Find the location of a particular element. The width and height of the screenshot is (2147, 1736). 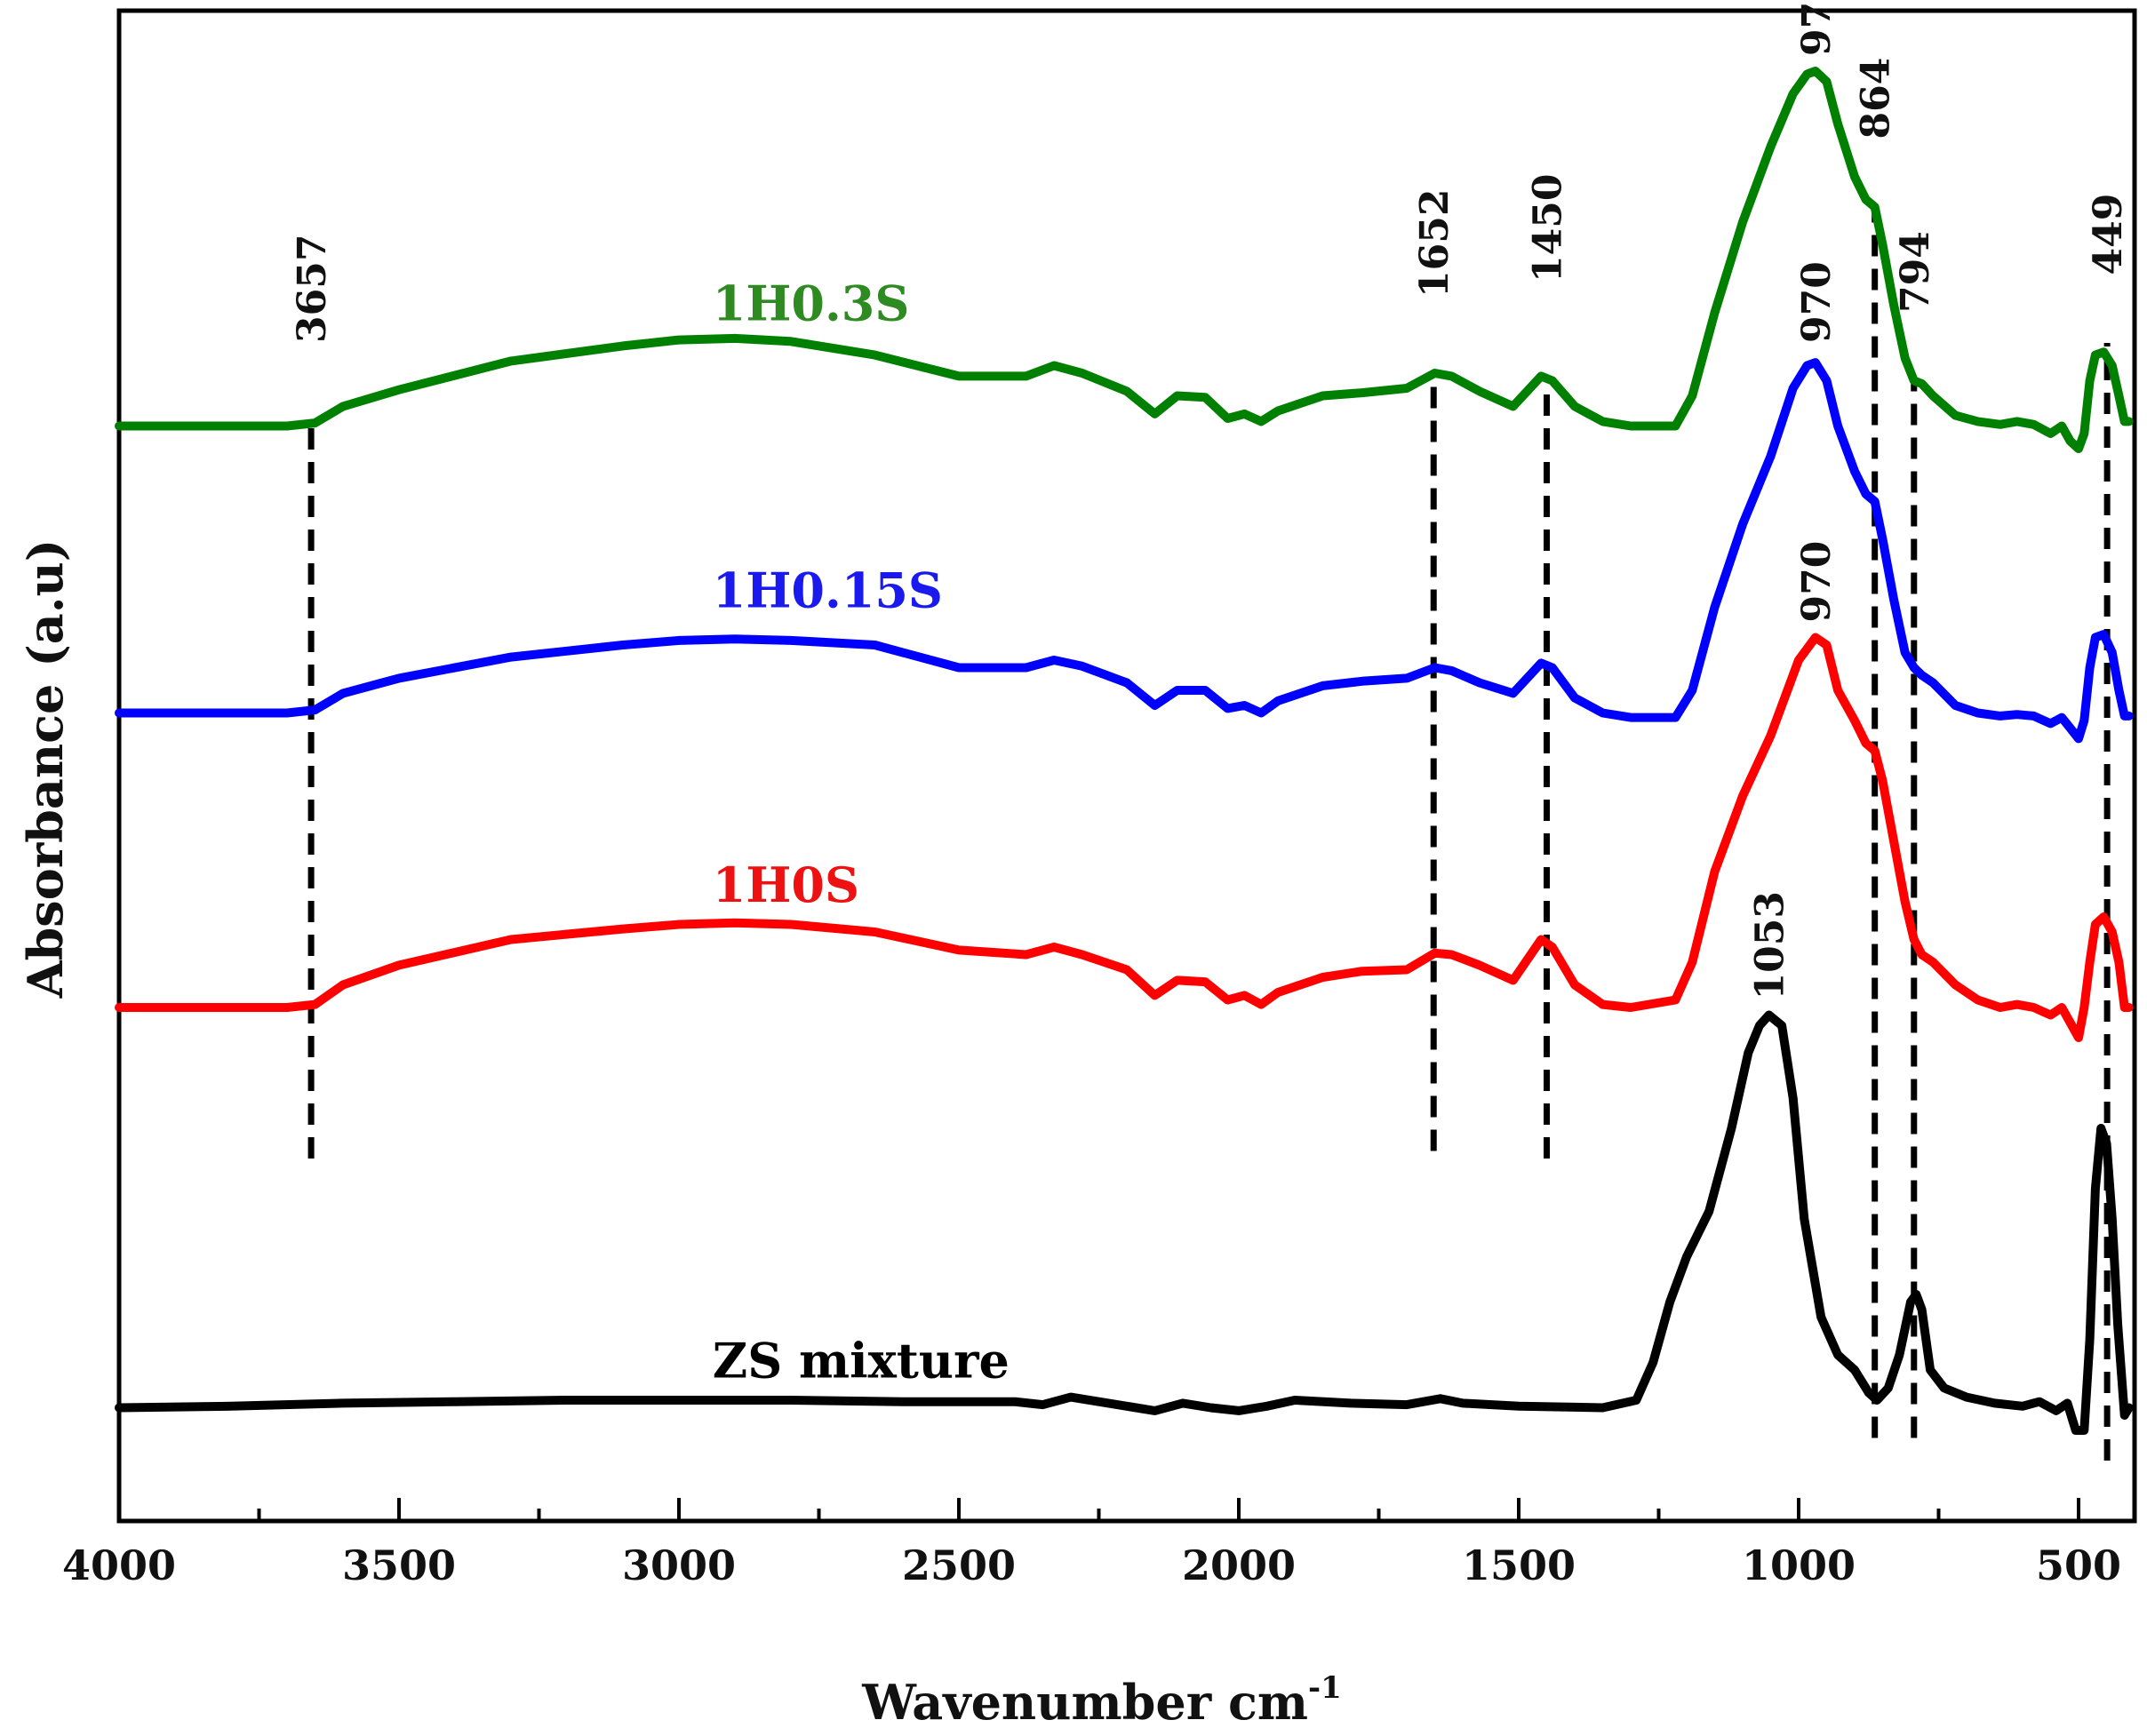

x-axis-tick-labels: 4000 3500 3000 2500 2000 1500 1000 500 is located at coordinates (1091, 1565).